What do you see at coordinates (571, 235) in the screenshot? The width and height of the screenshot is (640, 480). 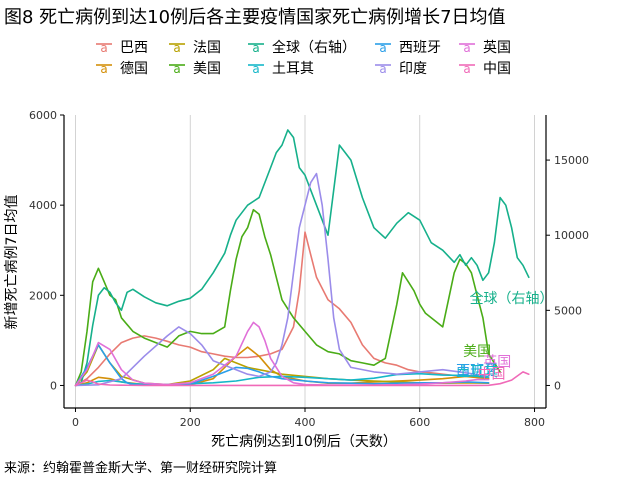 I see `y2-tick-label: 10000` at bounding box center [571, 235].